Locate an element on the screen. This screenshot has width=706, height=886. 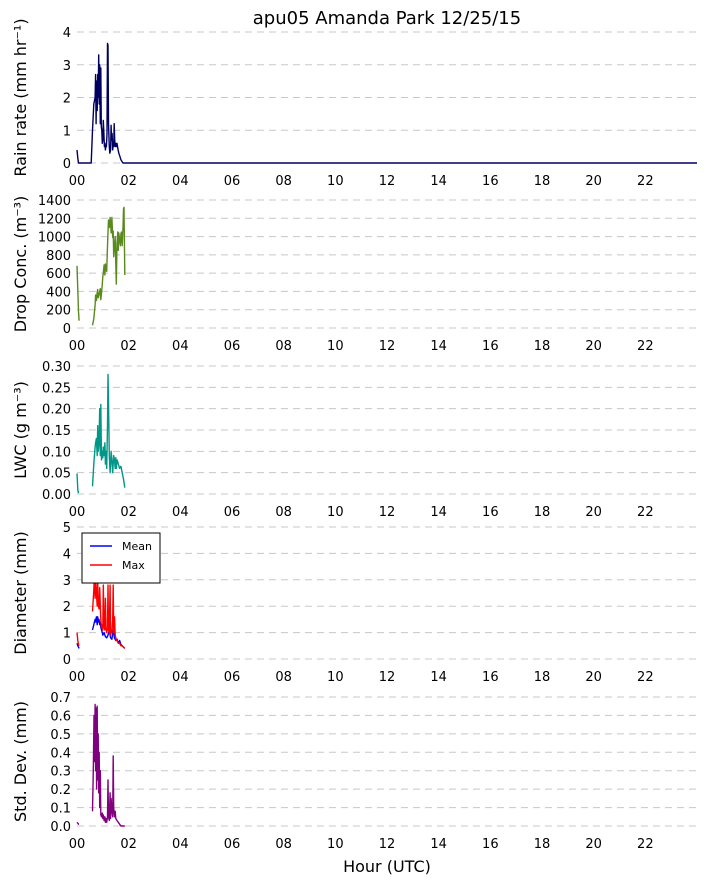
y-tick-label: 0.25 is located at coordinates (56, 388).